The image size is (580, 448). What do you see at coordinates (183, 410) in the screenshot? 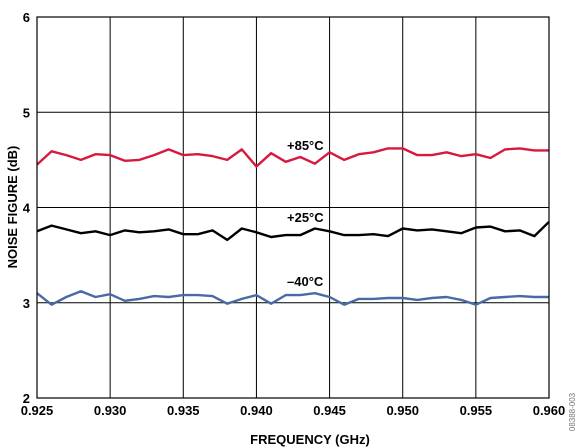
I see `x-tick-label: 0.935` at bounding box center [183, 410].